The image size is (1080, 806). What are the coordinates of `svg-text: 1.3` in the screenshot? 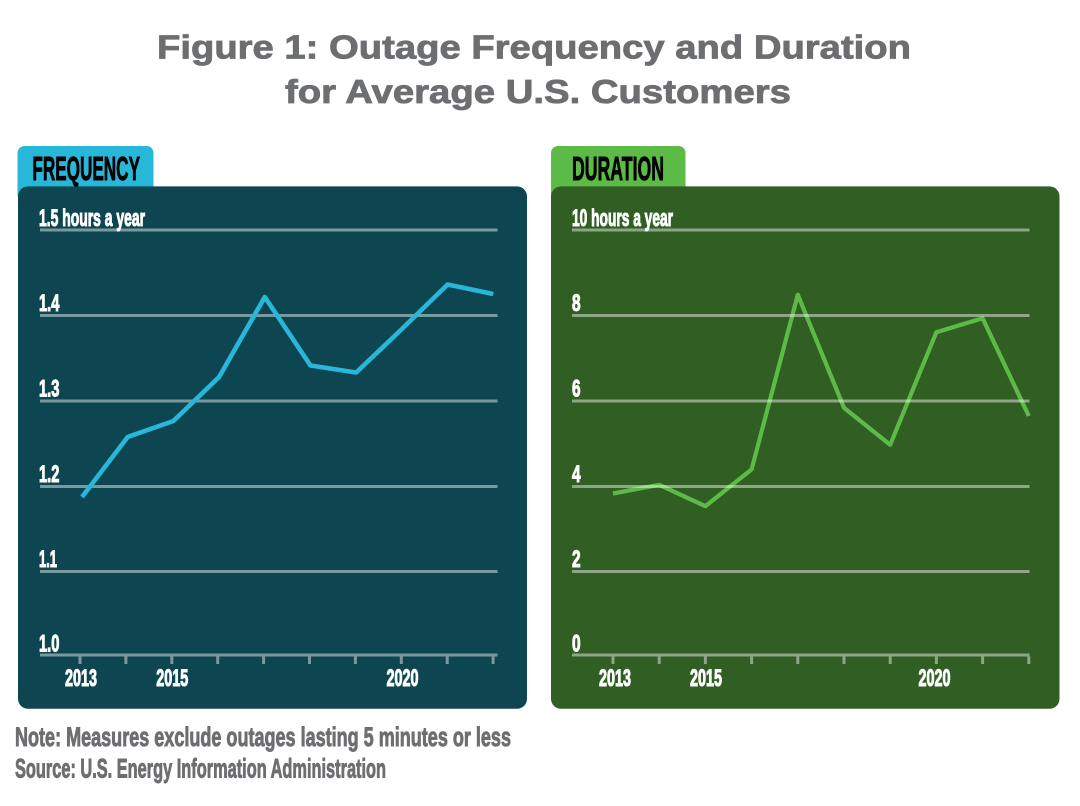 It's located at (49, 389).